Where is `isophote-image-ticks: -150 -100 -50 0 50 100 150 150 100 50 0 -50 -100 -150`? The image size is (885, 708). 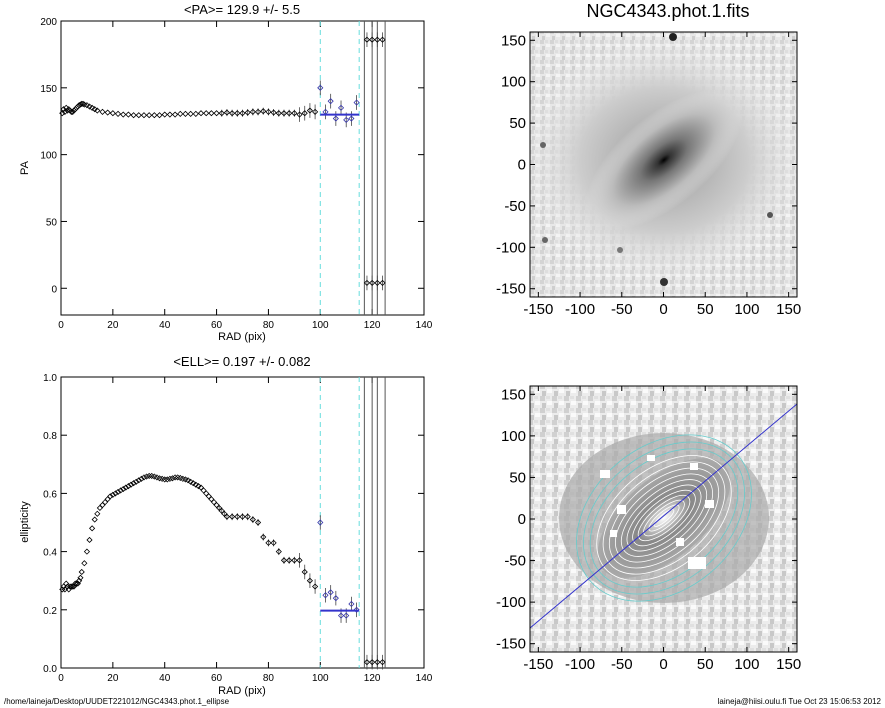 isophote-image-ticks: -150 -100 -50 0 50 100 150 150 100 50 0 -50 -100 -150 is located at coordinates (648, 529).